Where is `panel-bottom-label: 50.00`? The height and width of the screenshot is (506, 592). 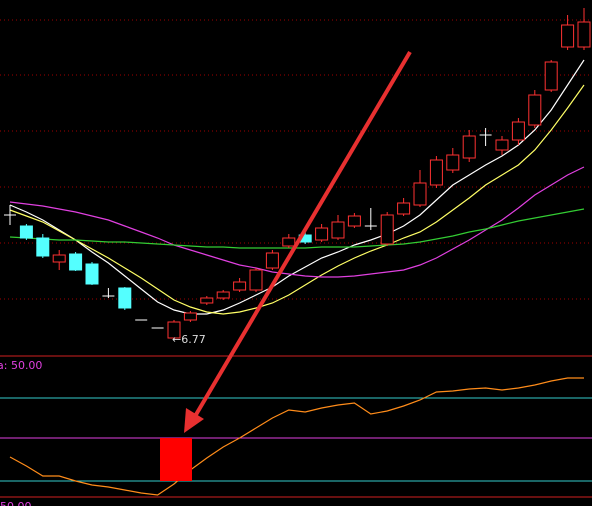
panel-bottom-label: 50.00 is located at coordinates (16, 503).